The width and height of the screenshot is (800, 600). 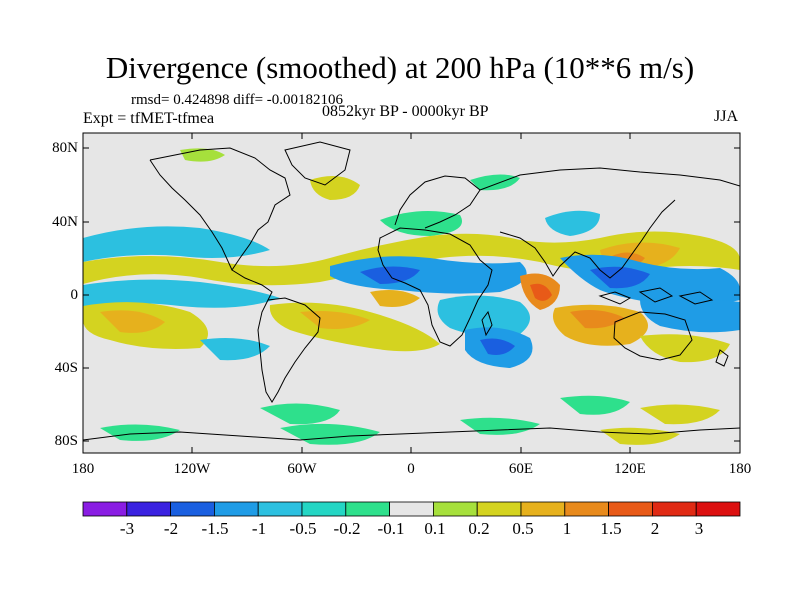 I want to click on lon-label: 60W, so click(x=302, y=469).